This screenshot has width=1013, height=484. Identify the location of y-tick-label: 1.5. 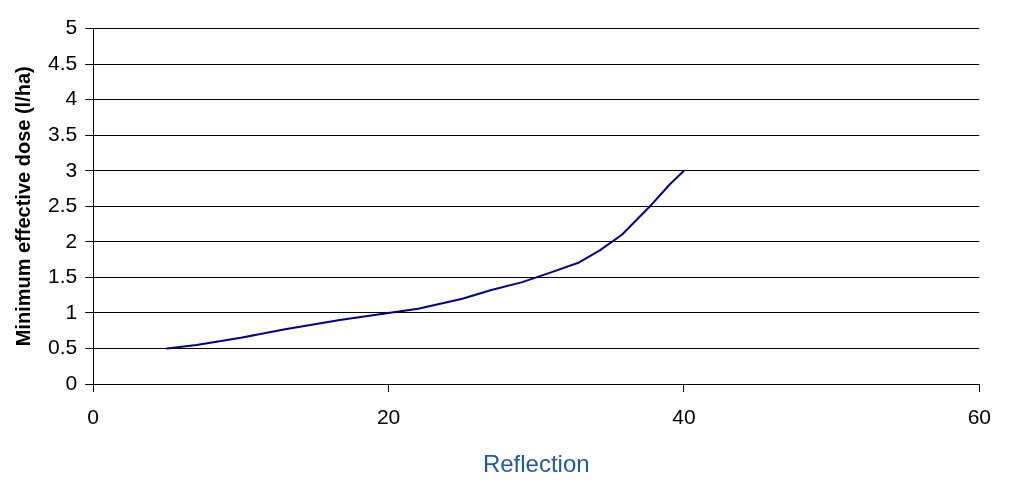
(62, 276).